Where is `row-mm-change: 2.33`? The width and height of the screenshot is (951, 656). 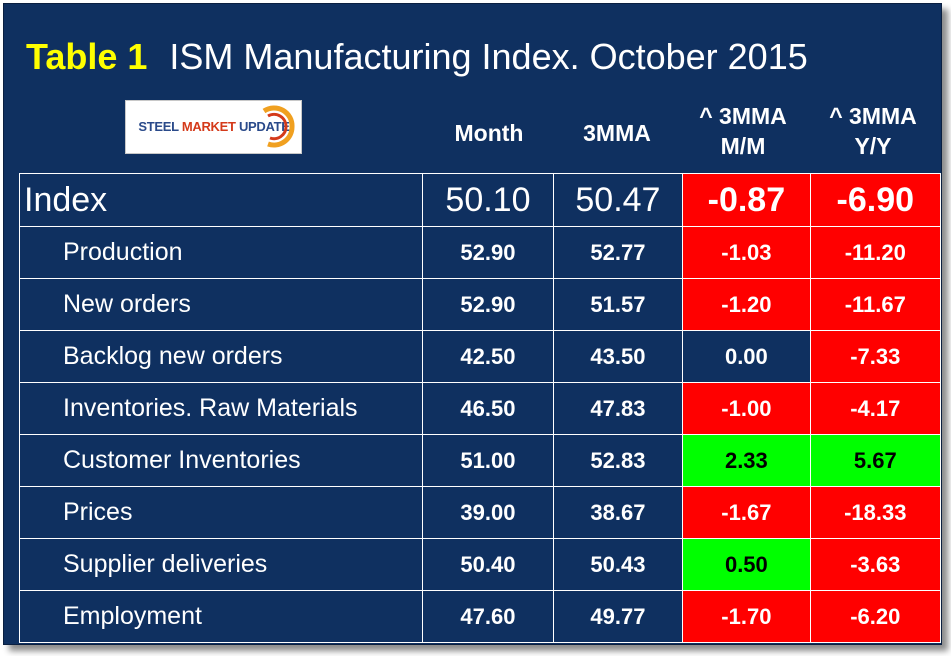 row-mm-change: 2.33 is located at coordinates (746, 460).